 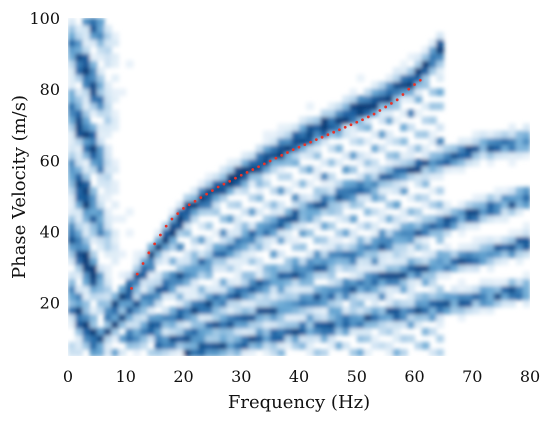 I want to click on x-tick-label: 0, so click(x=68, y=376).